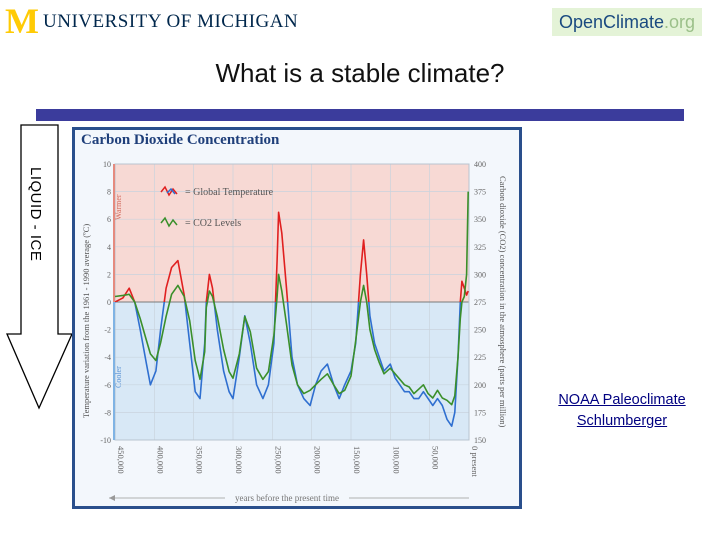 This screenshot has width=720, height=540. What do you see at coordinates (160, 460) in the screenshot?
I see `x-tick-label: 400,000` at bounding box center [160, 460].